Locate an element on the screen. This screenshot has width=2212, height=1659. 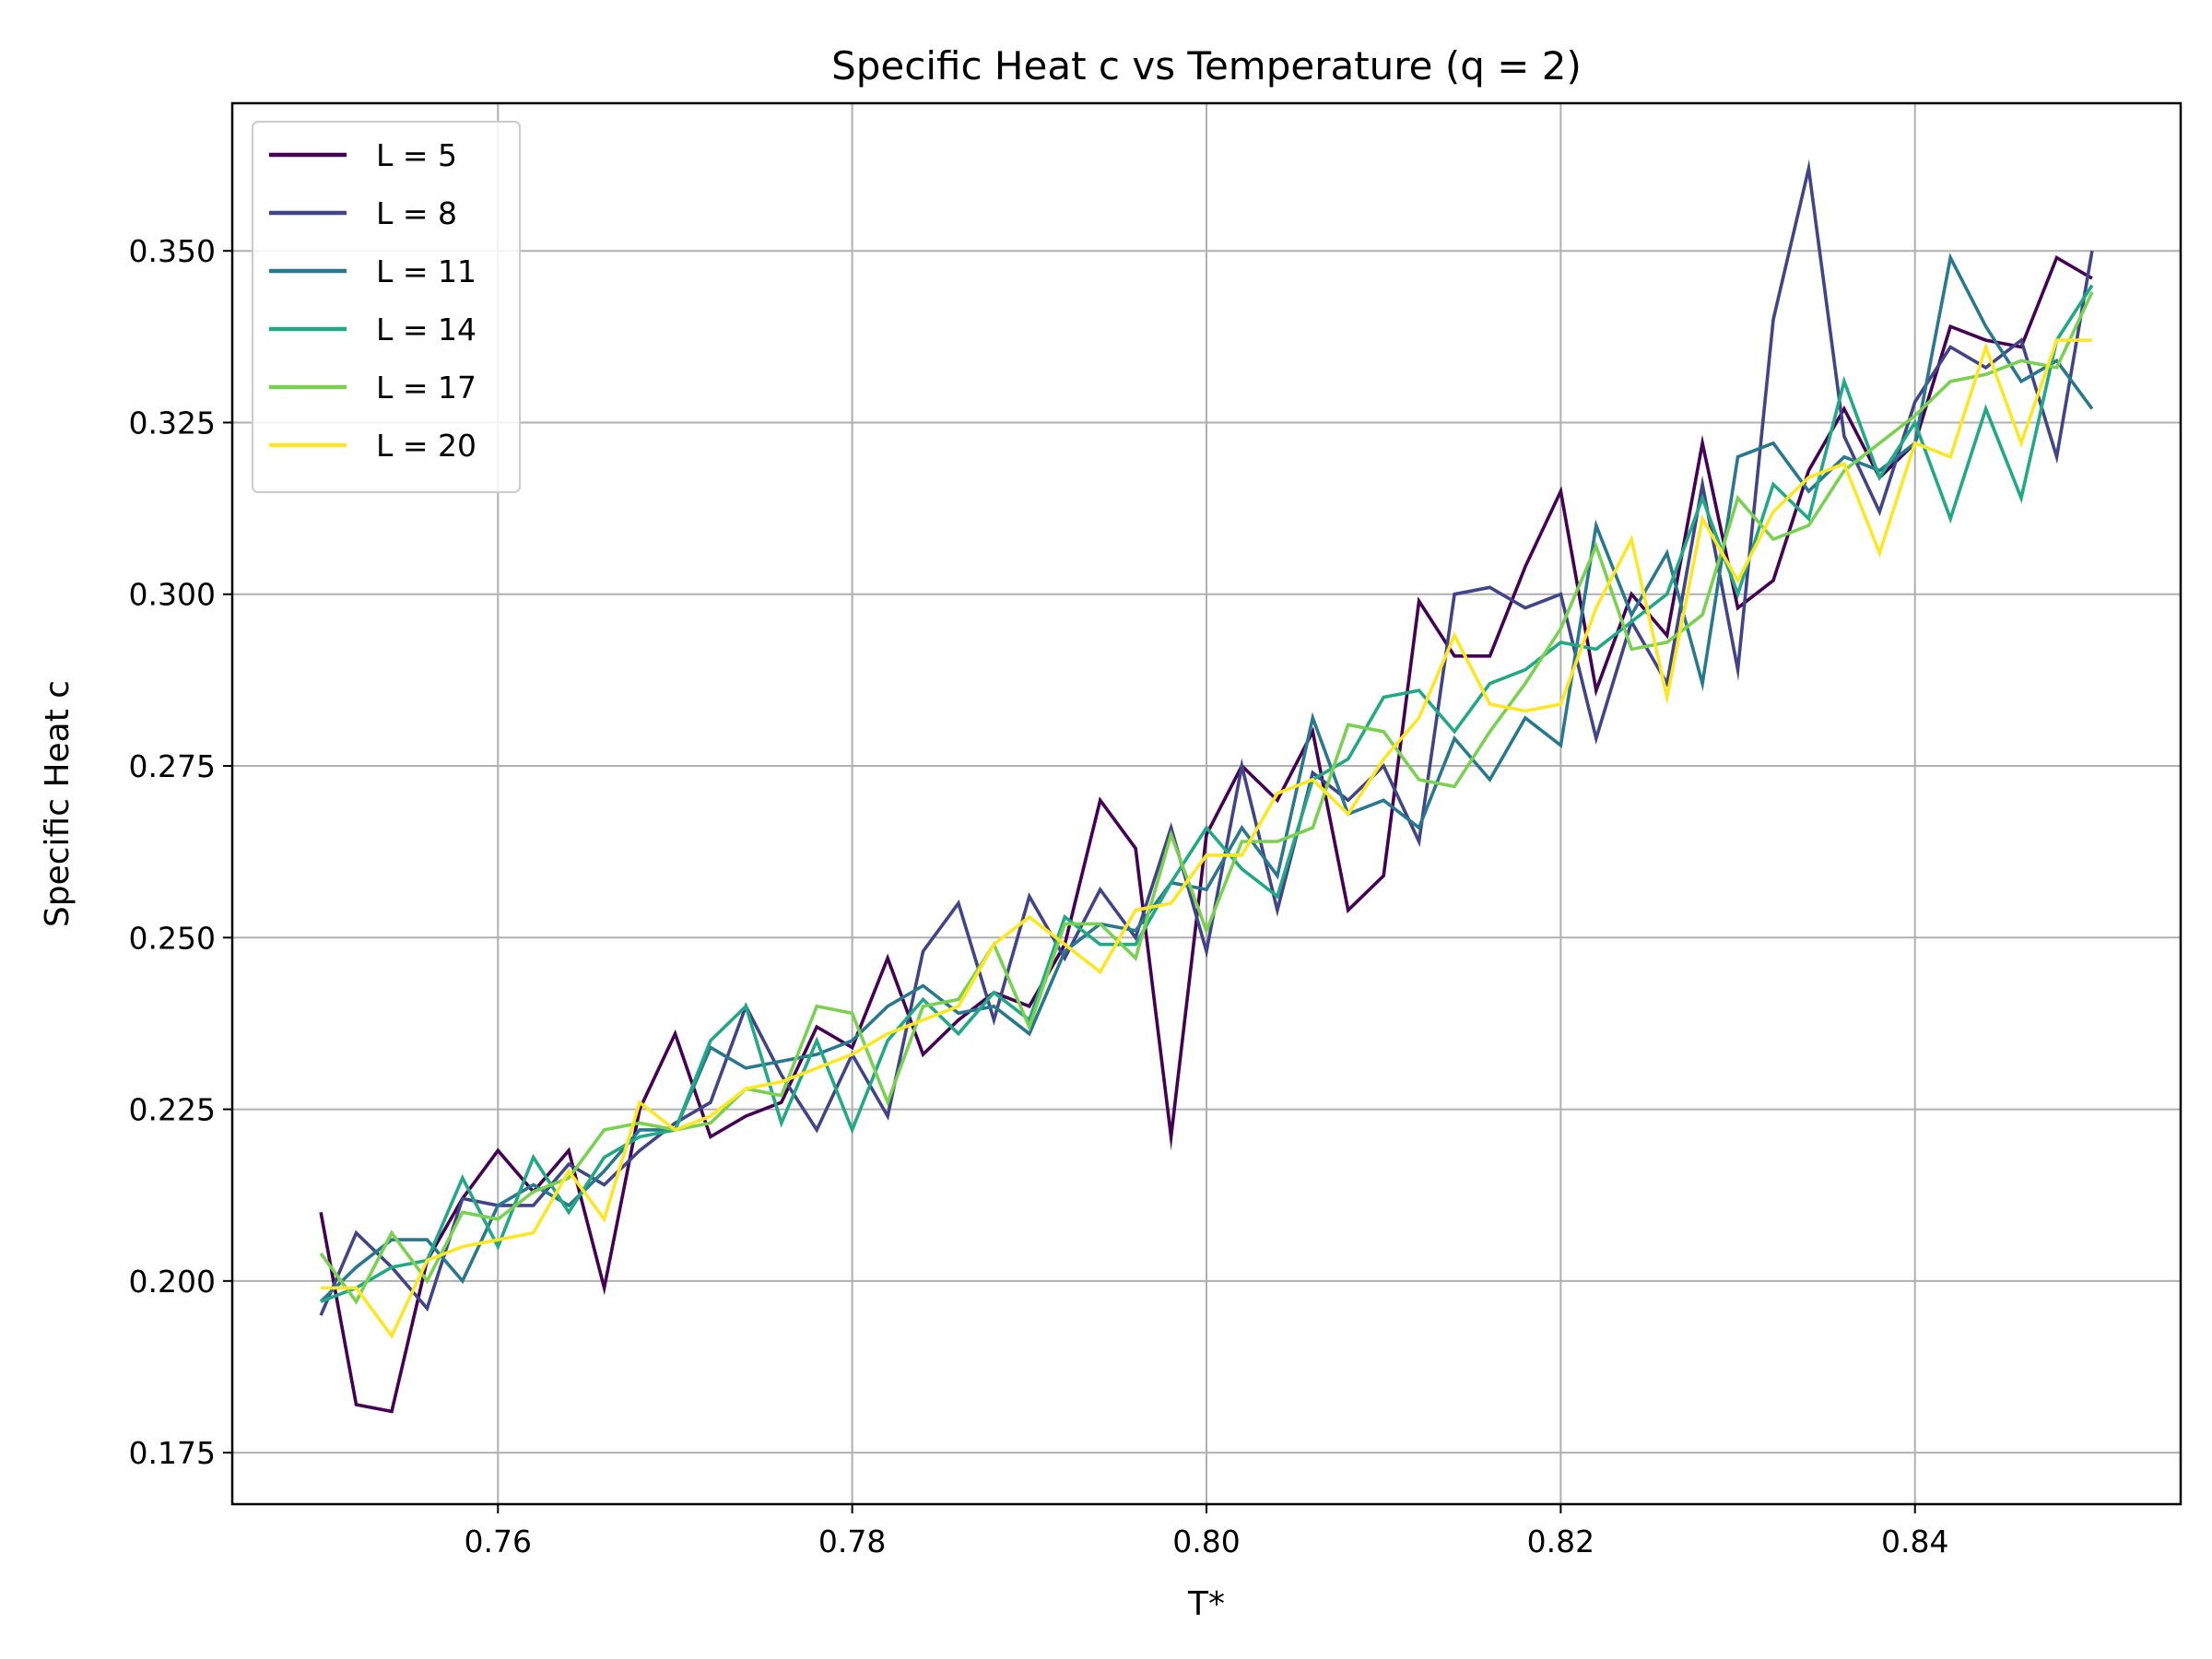
y-tick-label: 0.300 is located at coordinates (172, 595).